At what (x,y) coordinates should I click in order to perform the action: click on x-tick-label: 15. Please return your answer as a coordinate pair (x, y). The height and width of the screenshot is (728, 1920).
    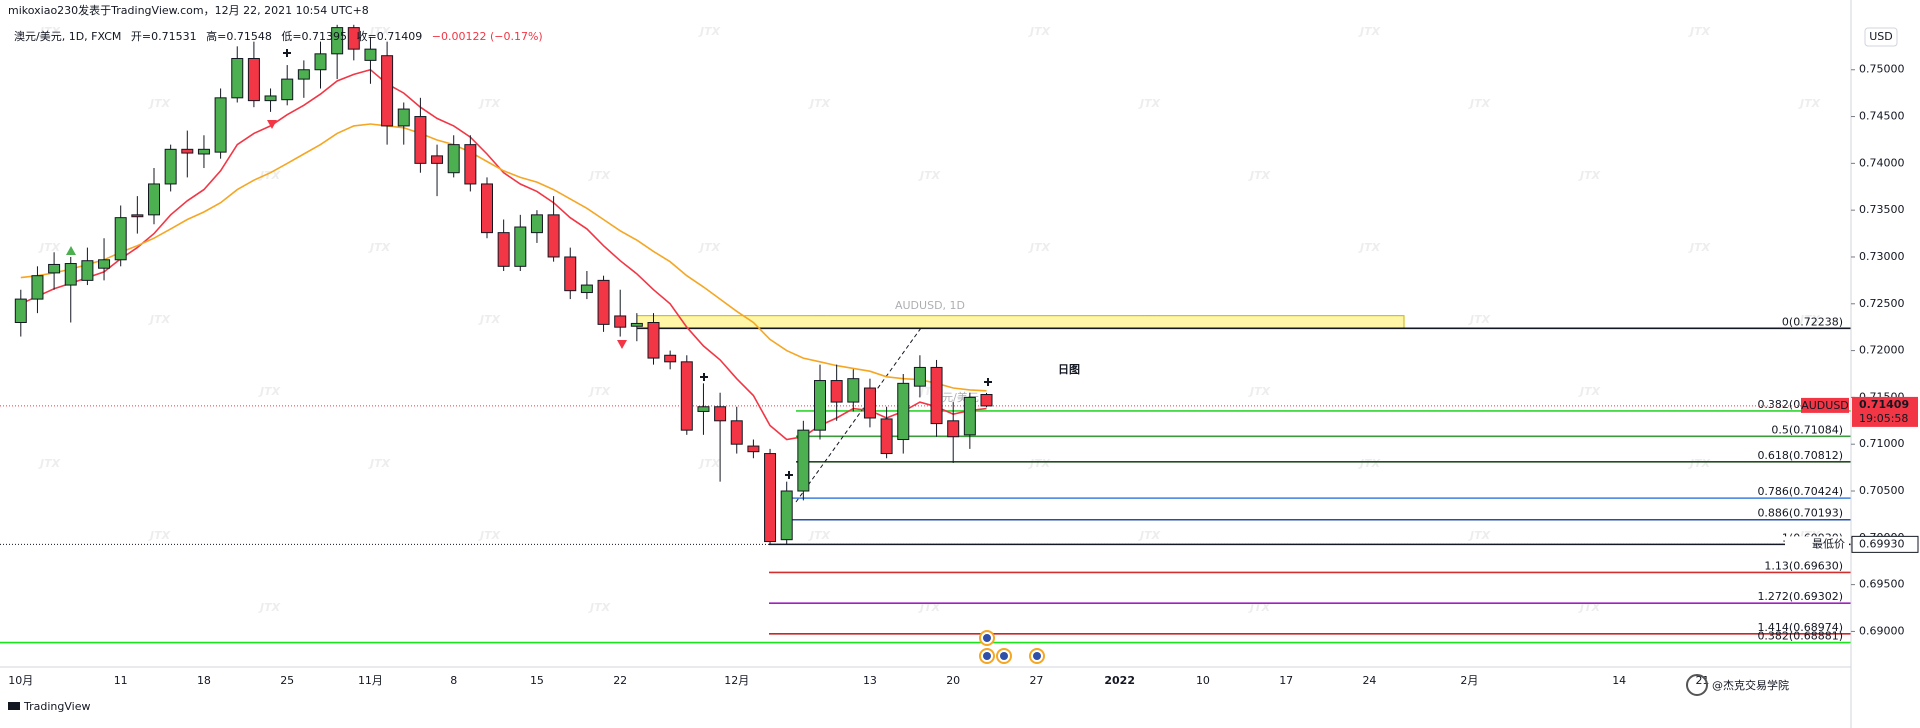
    Looking at the image, I should click on (537, 680).